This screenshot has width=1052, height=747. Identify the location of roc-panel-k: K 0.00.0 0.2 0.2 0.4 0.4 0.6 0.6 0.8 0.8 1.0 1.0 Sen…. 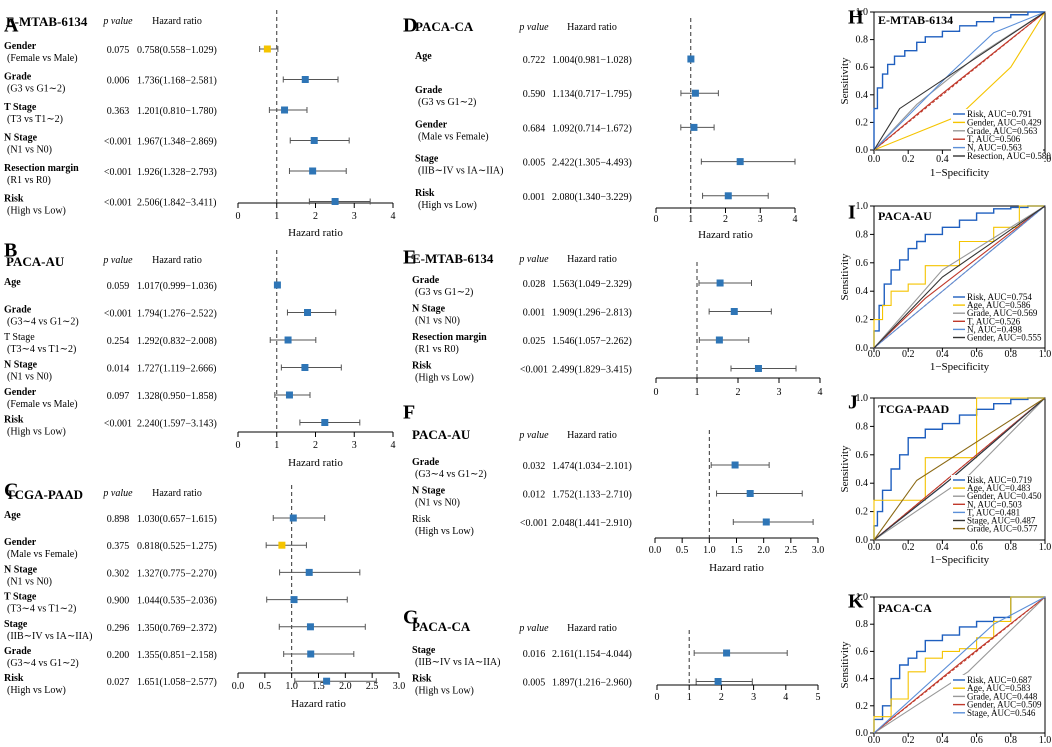
(945, 668).